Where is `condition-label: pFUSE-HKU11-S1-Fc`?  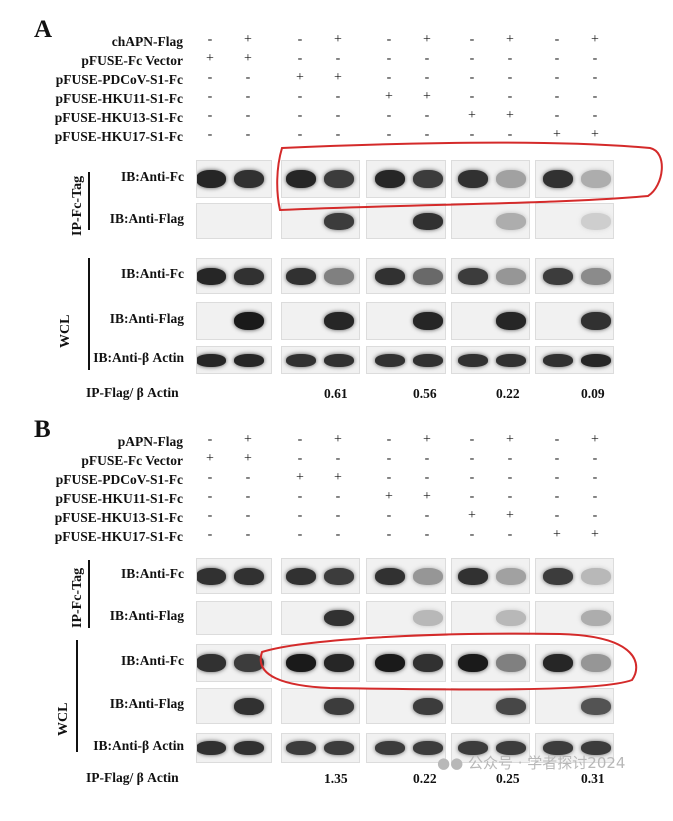 condition-label: pFUSE-HKU11-S1-Fc is located at coordinates (119, 498).